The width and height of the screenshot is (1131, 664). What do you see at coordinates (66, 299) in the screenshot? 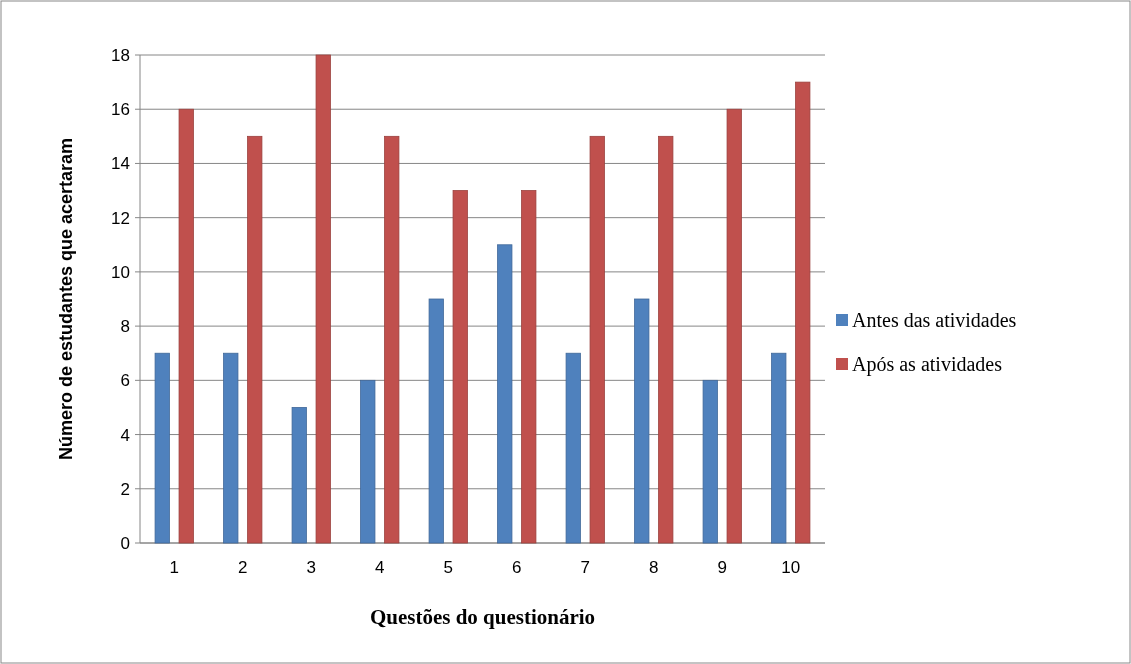
I see `y-axis-title: Número de estudantes que acertaram` at bounding box center [66, 299].